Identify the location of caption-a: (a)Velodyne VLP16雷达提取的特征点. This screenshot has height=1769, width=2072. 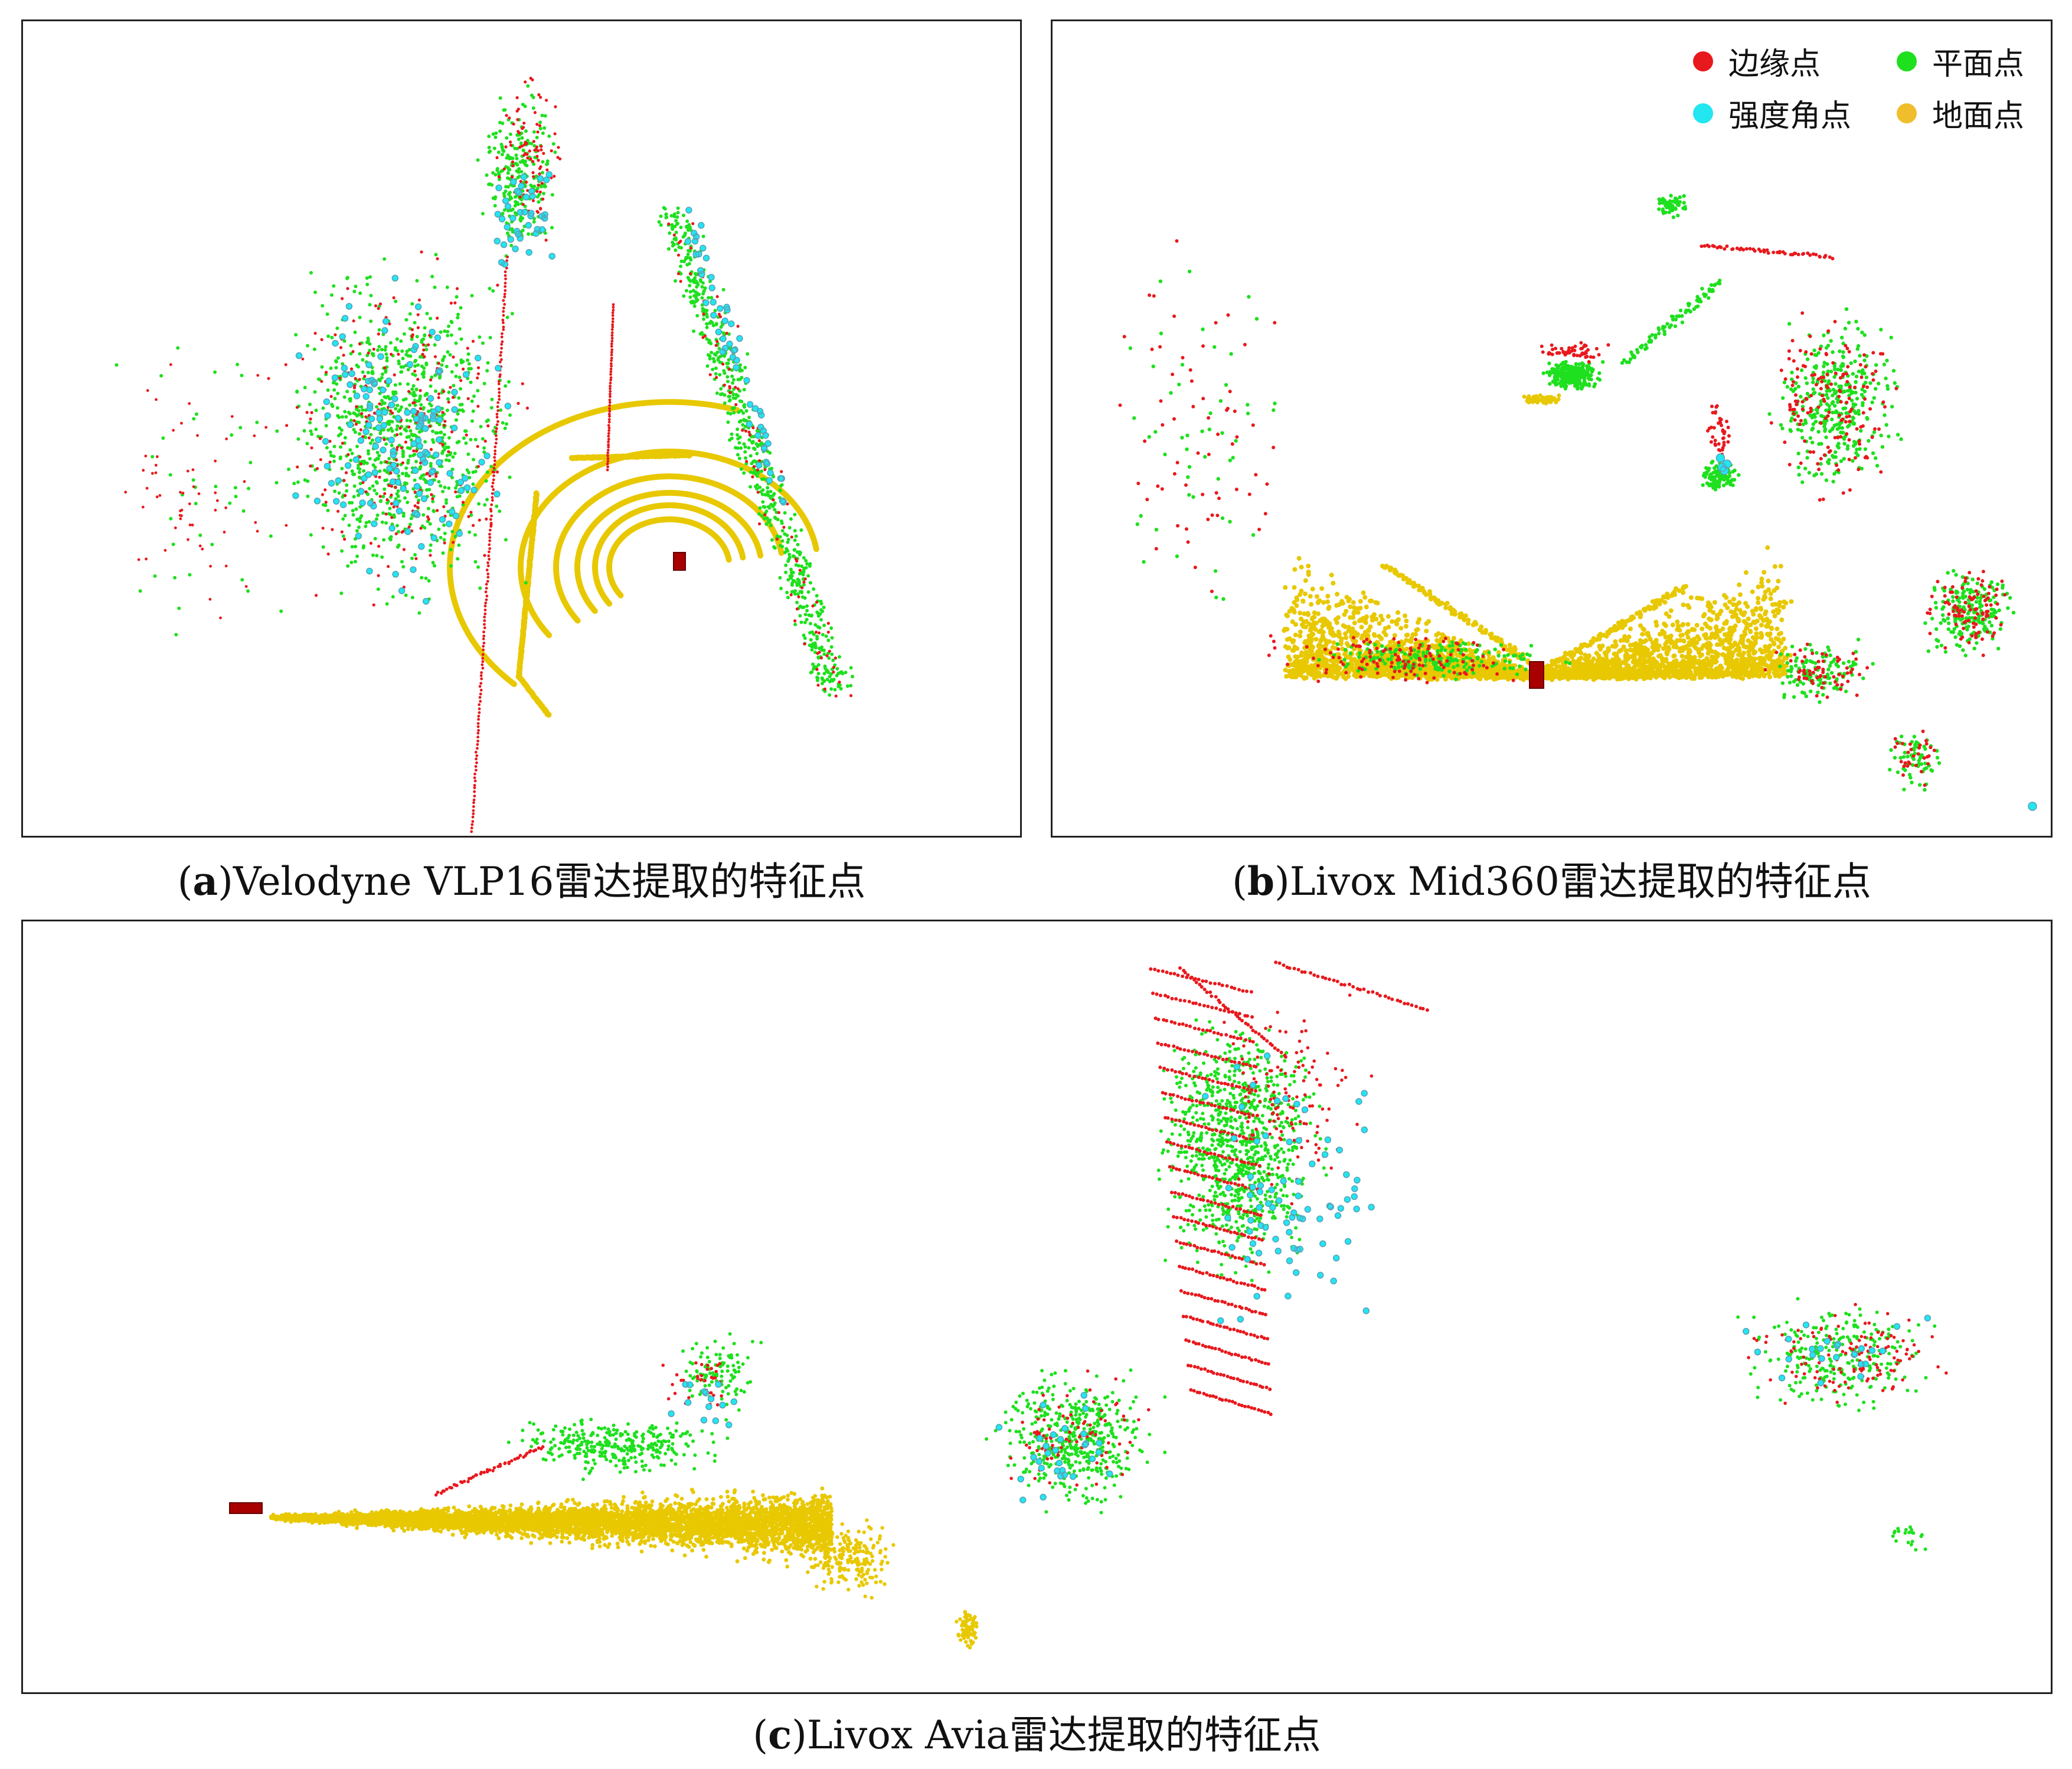
(521, 881).